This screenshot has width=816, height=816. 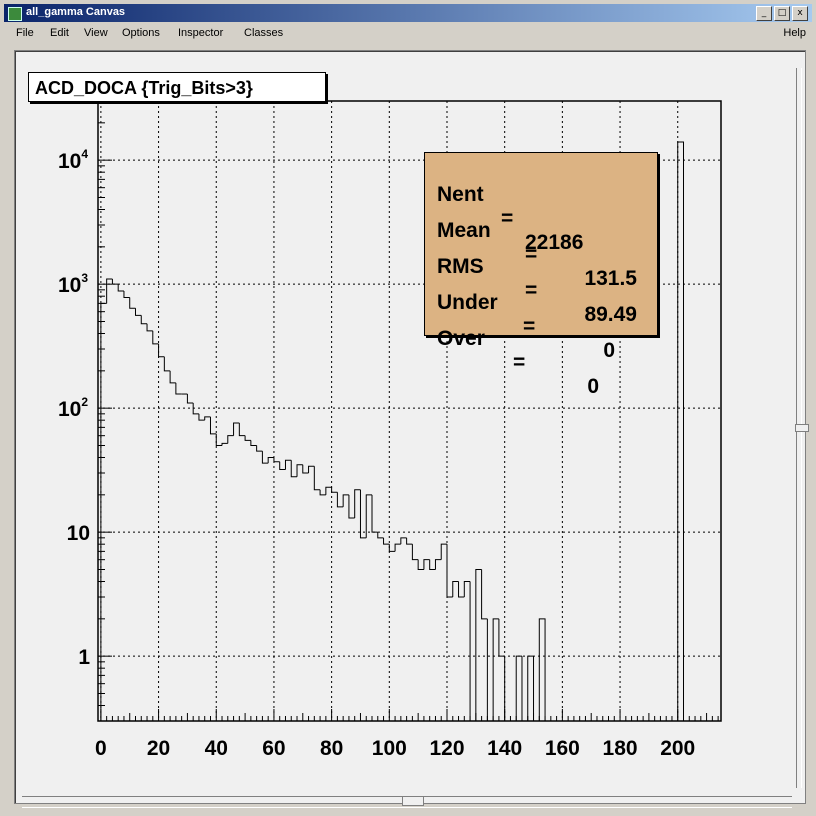 I want to click on nent-label: Nent, so click(x=460, y=194).